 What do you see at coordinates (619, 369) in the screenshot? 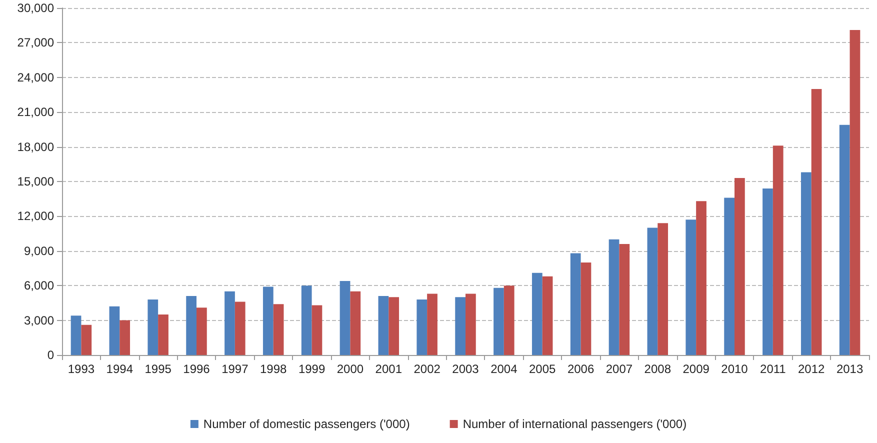
I see `x-tick-label: 2007` at bounding box center [619, 369].